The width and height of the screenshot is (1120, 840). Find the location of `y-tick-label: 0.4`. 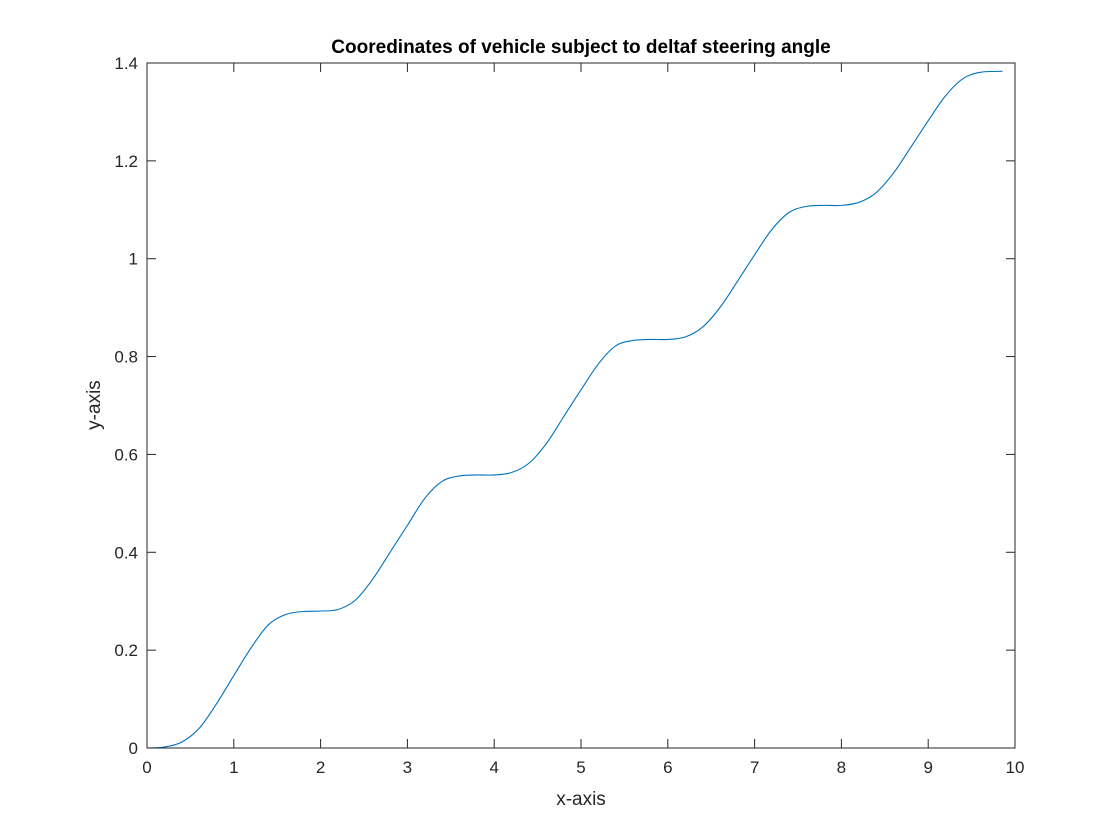

y-tick-label: 0.4 is located at coordinates (126, 552).